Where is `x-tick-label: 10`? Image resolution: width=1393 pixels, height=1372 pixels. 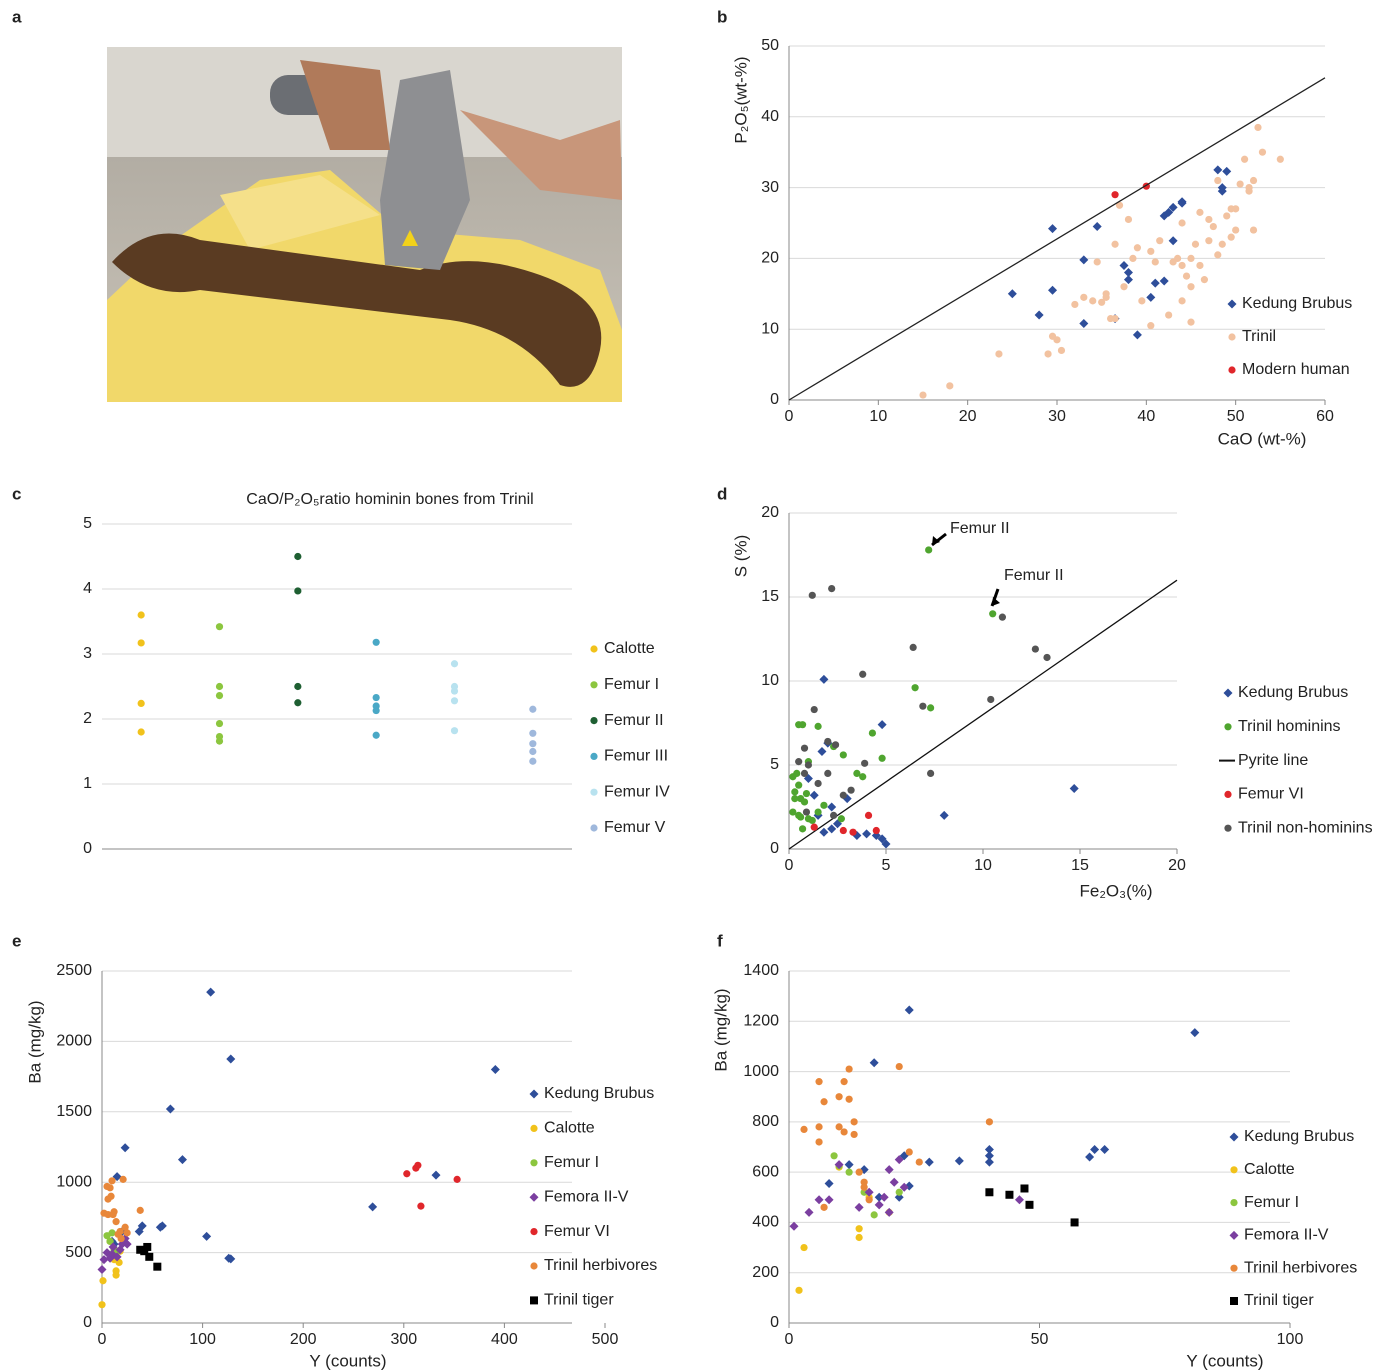
x-tick-label: 10 is located at coordinates (878, 416).